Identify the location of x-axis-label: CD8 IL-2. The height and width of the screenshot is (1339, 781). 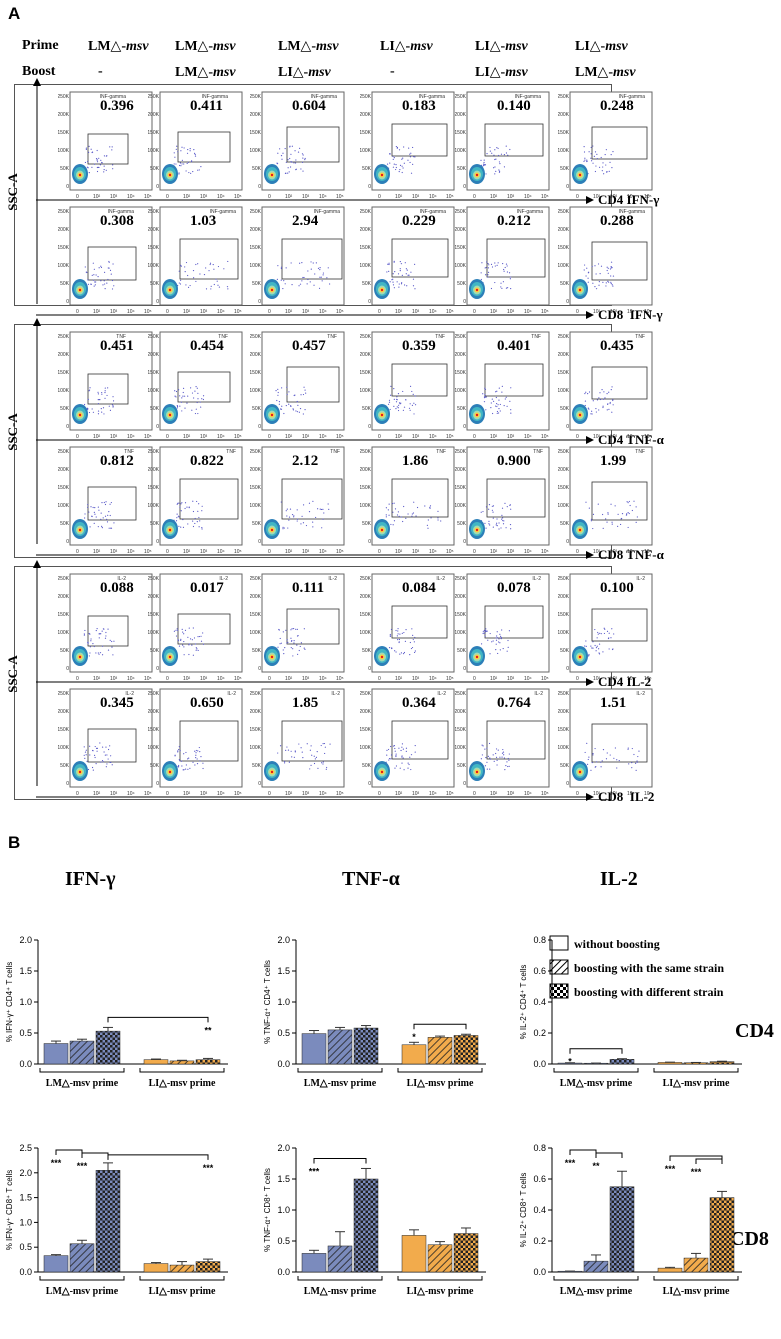
(626, 796).